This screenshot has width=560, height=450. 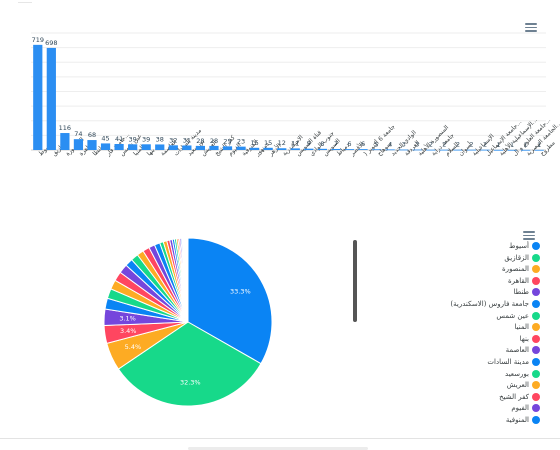 I want to click on legend-item: الزقازيق, so click(x=522, y=258).